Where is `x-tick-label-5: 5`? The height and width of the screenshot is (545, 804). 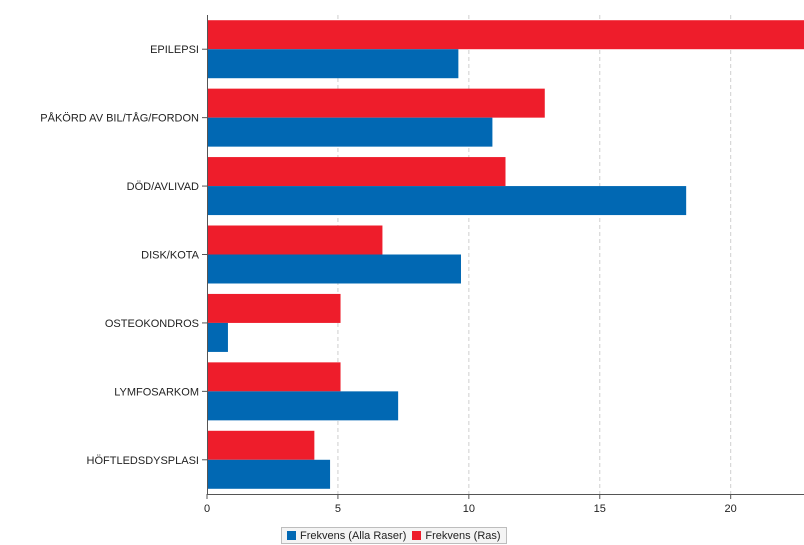 x-tick-label-5: 5 is located at coordinates (338, 509).